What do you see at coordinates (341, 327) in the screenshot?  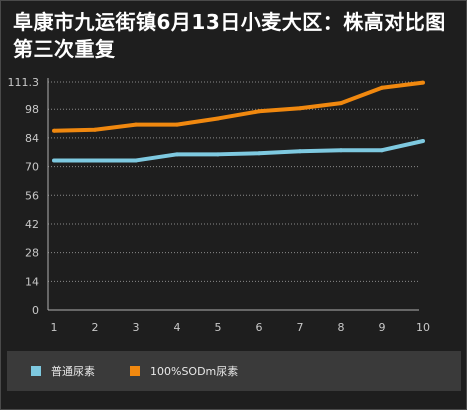 I see `x-tick-label-7: 8` at bounding box center [341, 327].